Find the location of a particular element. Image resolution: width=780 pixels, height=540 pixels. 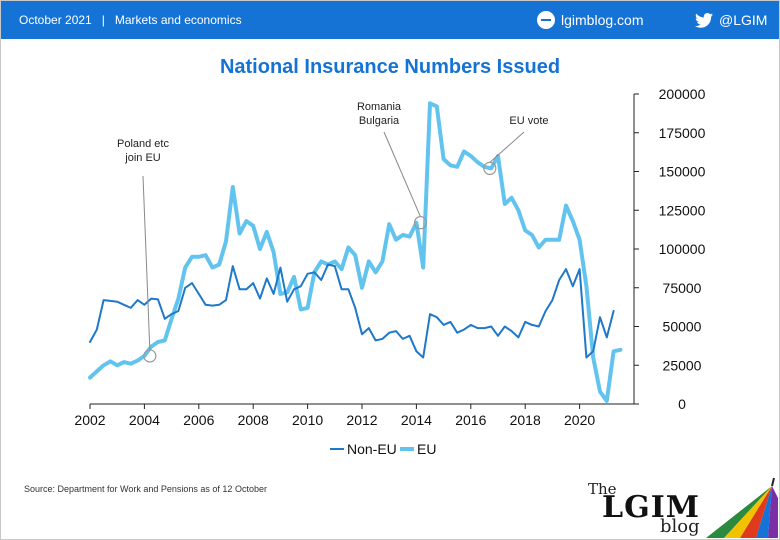

logo-blog: blog is located at coordinates (680, 526).